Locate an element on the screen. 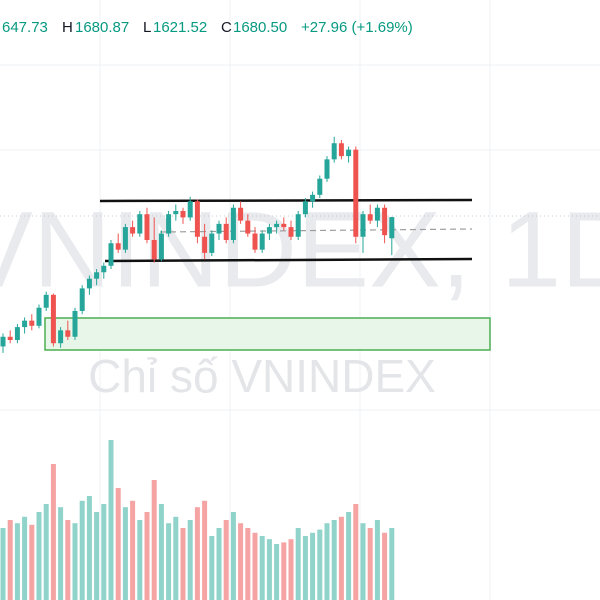 This screenshot has height=600, width=600. open-value: 647.73 is located at coordinates (25, 27).